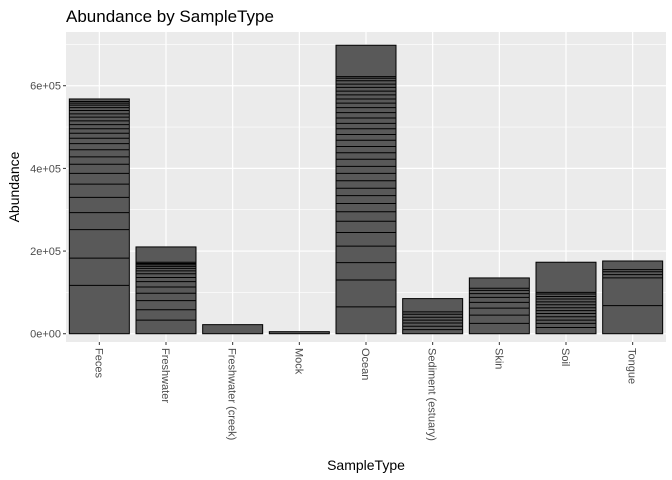 The height and width of the screenshot is (480, 672). Describe the element at coordinates (99, 216) in the screenshot. I see `bar-feces` at that location.